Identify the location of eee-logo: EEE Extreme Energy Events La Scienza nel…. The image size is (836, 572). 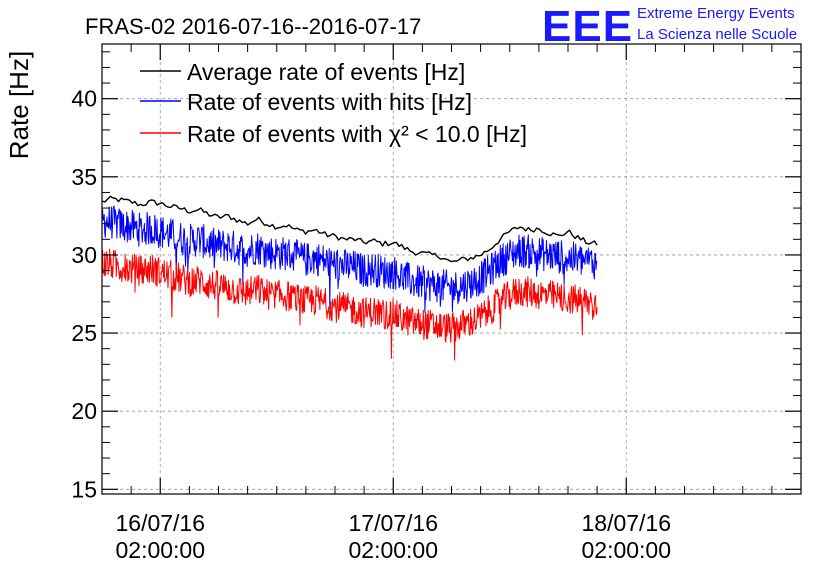
(669, 26).